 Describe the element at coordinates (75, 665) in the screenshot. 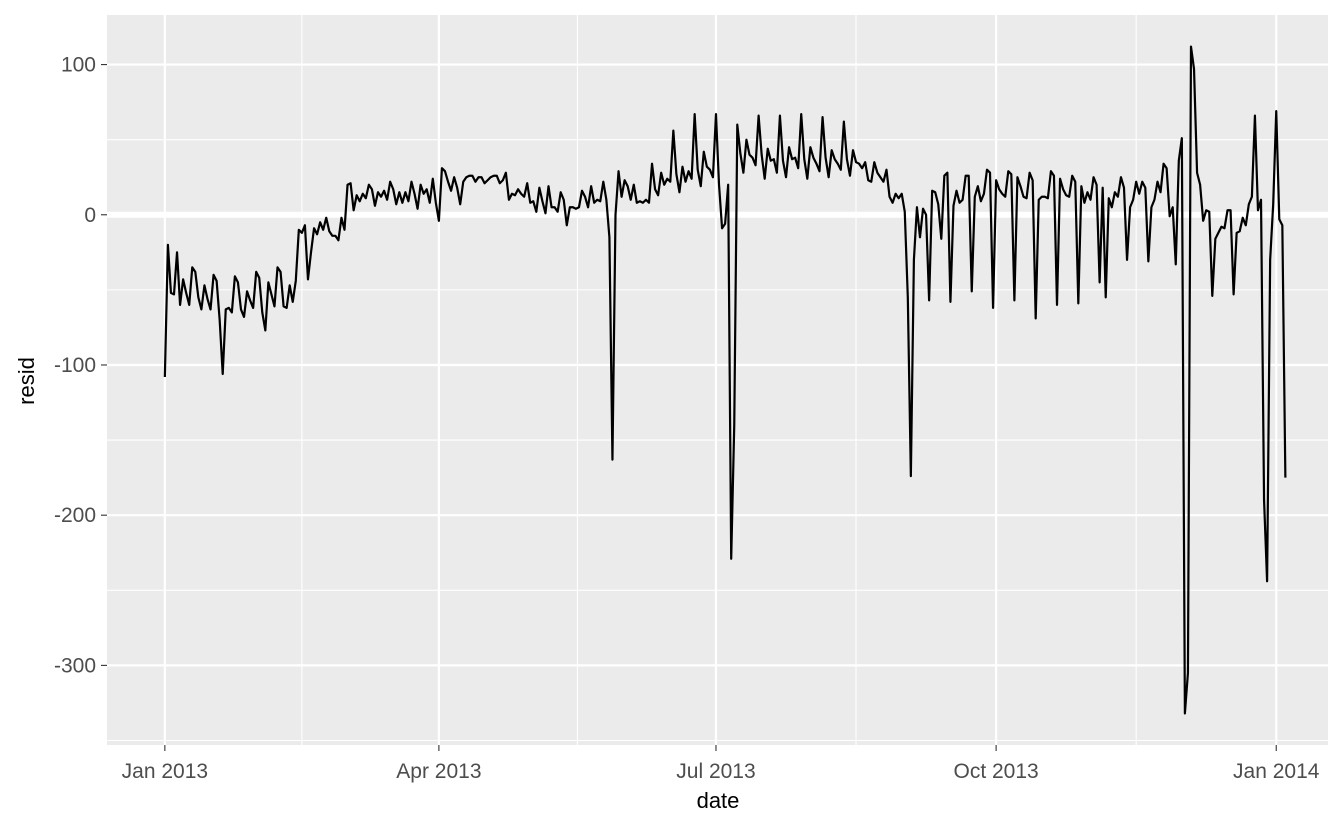

I see `y-tick-label: -300` at that location.